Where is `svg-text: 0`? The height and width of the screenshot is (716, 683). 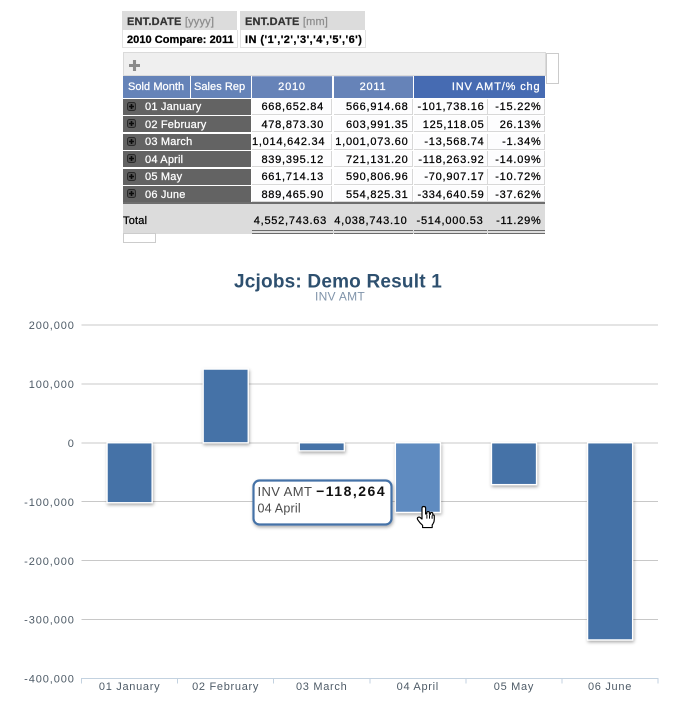 svg-text: 0 is located at coordinates (71, 444).